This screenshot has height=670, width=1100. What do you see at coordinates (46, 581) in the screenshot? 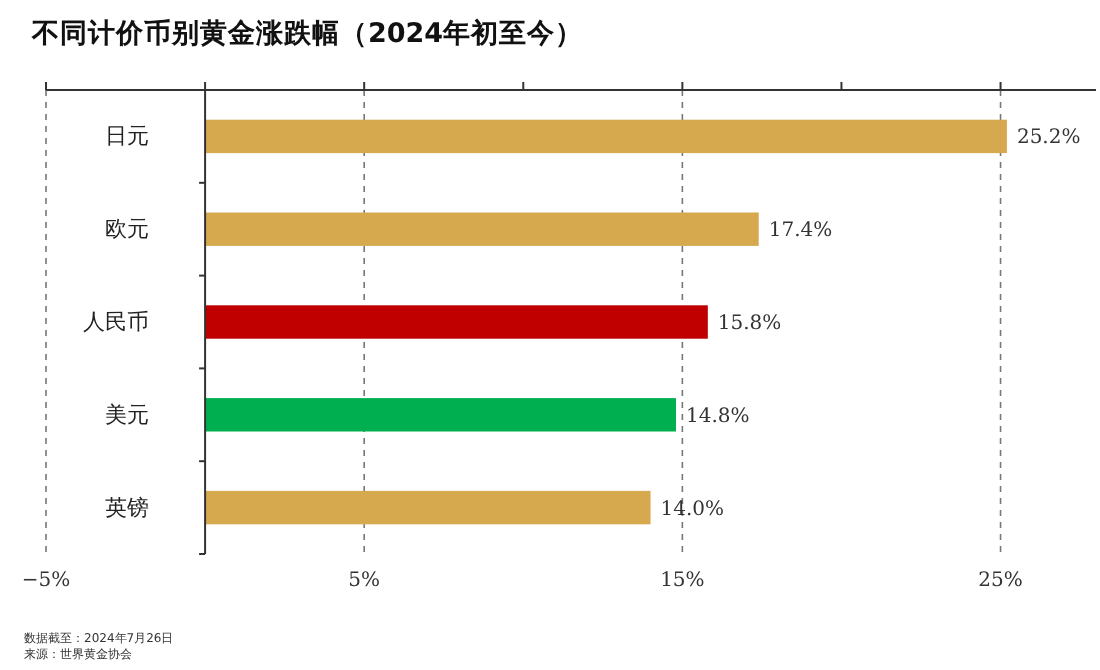
I see `x-tick-label: −5%` at bounding box center [46, 581].